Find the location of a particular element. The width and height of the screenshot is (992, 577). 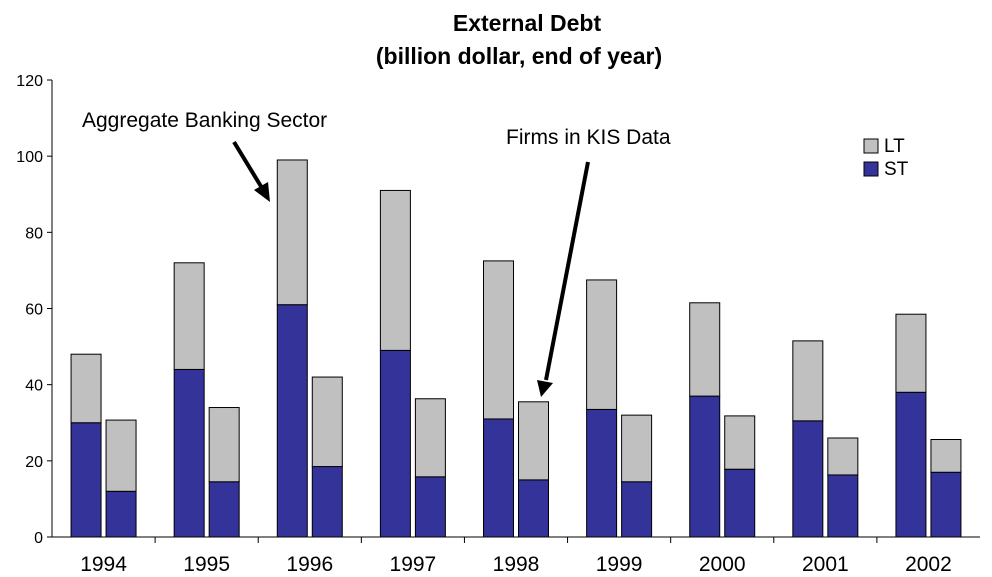

y-tick-label: 120 is located at coordinates (29, 81).